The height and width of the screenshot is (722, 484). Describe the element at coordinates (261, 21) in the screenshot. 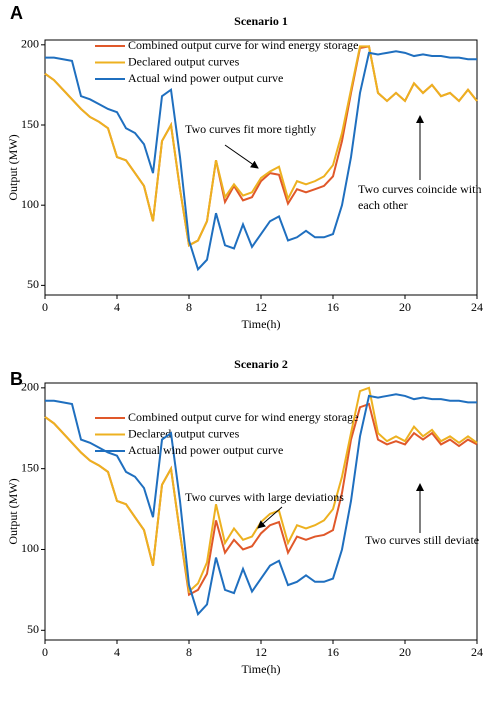

I see `chart-title: Scenario 1` at that location.